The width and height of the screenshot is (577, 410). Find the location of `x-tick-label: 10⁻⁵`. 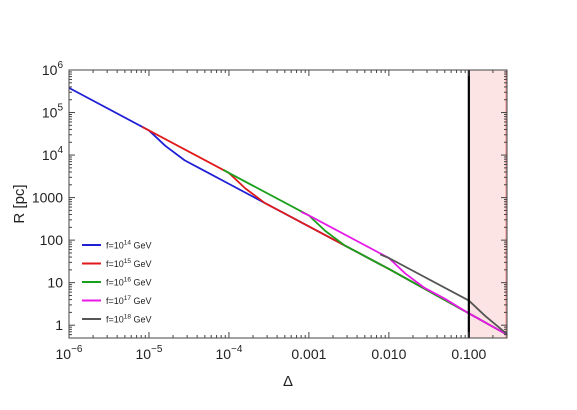

x-tick-label: 10⁻⁵ is located at coordinates (148, 353).